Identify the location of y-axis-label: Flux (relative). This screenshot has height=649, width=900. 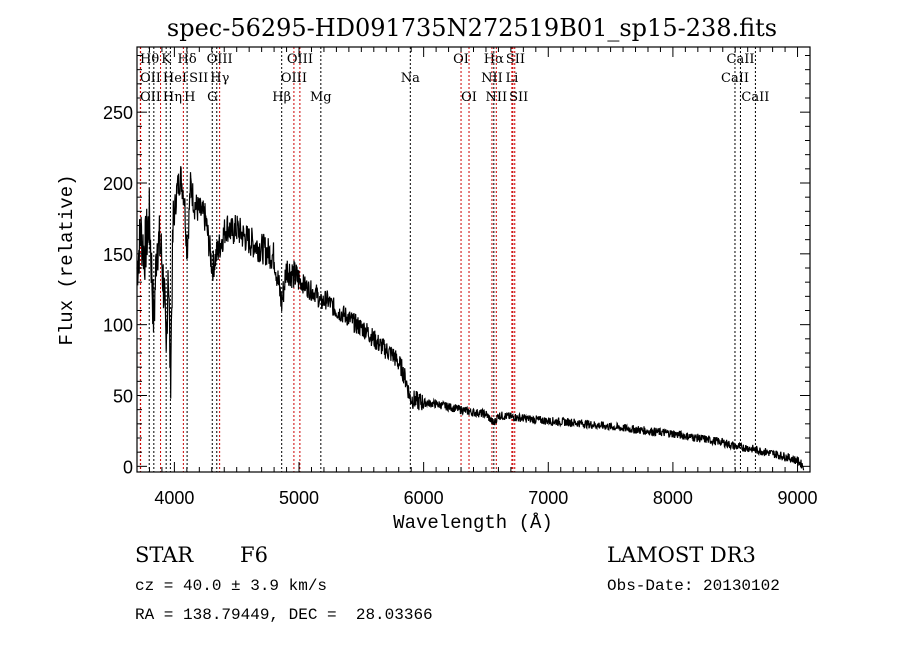
(67, 259).